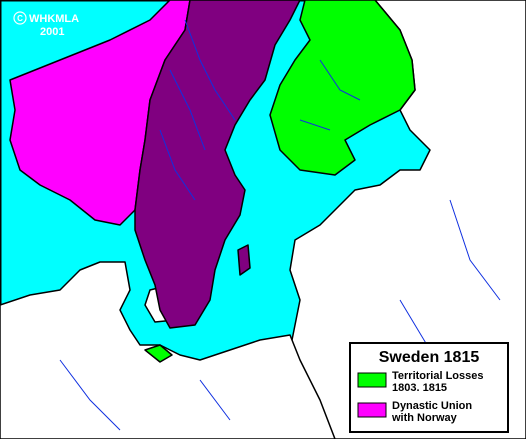  What do you see at coordinates (158, 353) in the screenshot?
I see `pomerania` at bounding box center [158, 353].